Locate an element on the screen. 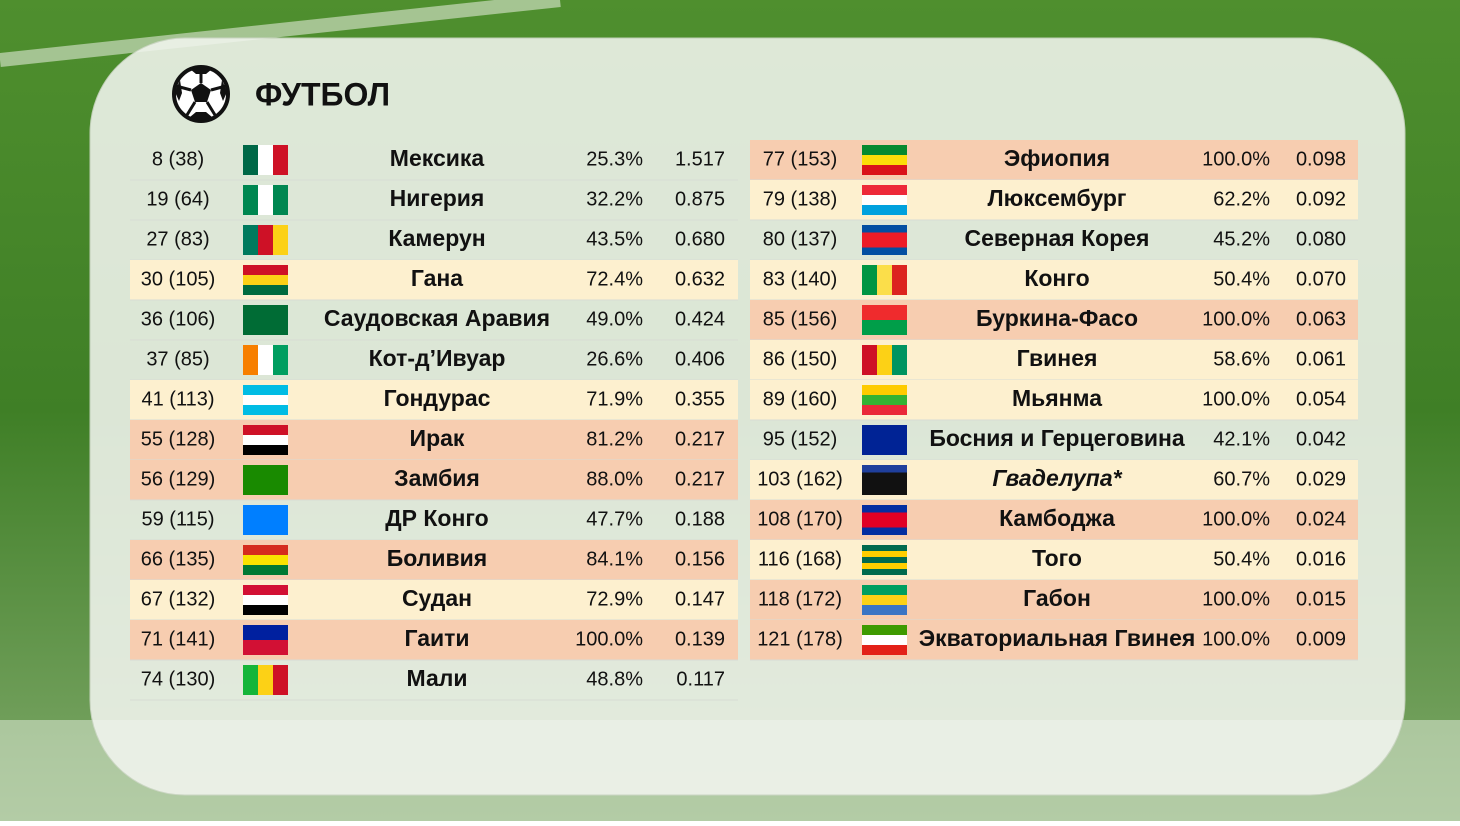 Image resolution: width=1460 pixels, height=826 pixels. table-row: 95 (152) Босния и Герцеговина 42.1% 0.042 is located at coordinates (1054, 443).